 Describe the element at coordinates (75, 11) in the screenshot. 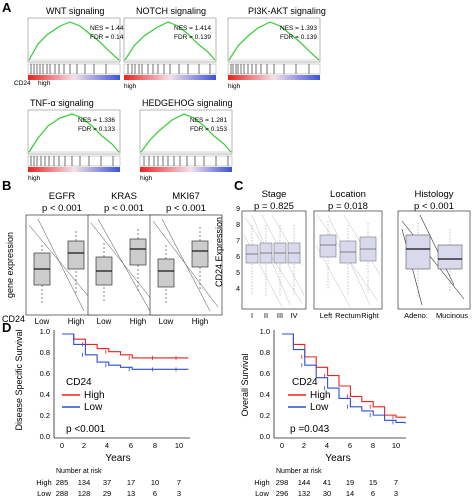

I see `gsea-title: WNT signaling` at that location.